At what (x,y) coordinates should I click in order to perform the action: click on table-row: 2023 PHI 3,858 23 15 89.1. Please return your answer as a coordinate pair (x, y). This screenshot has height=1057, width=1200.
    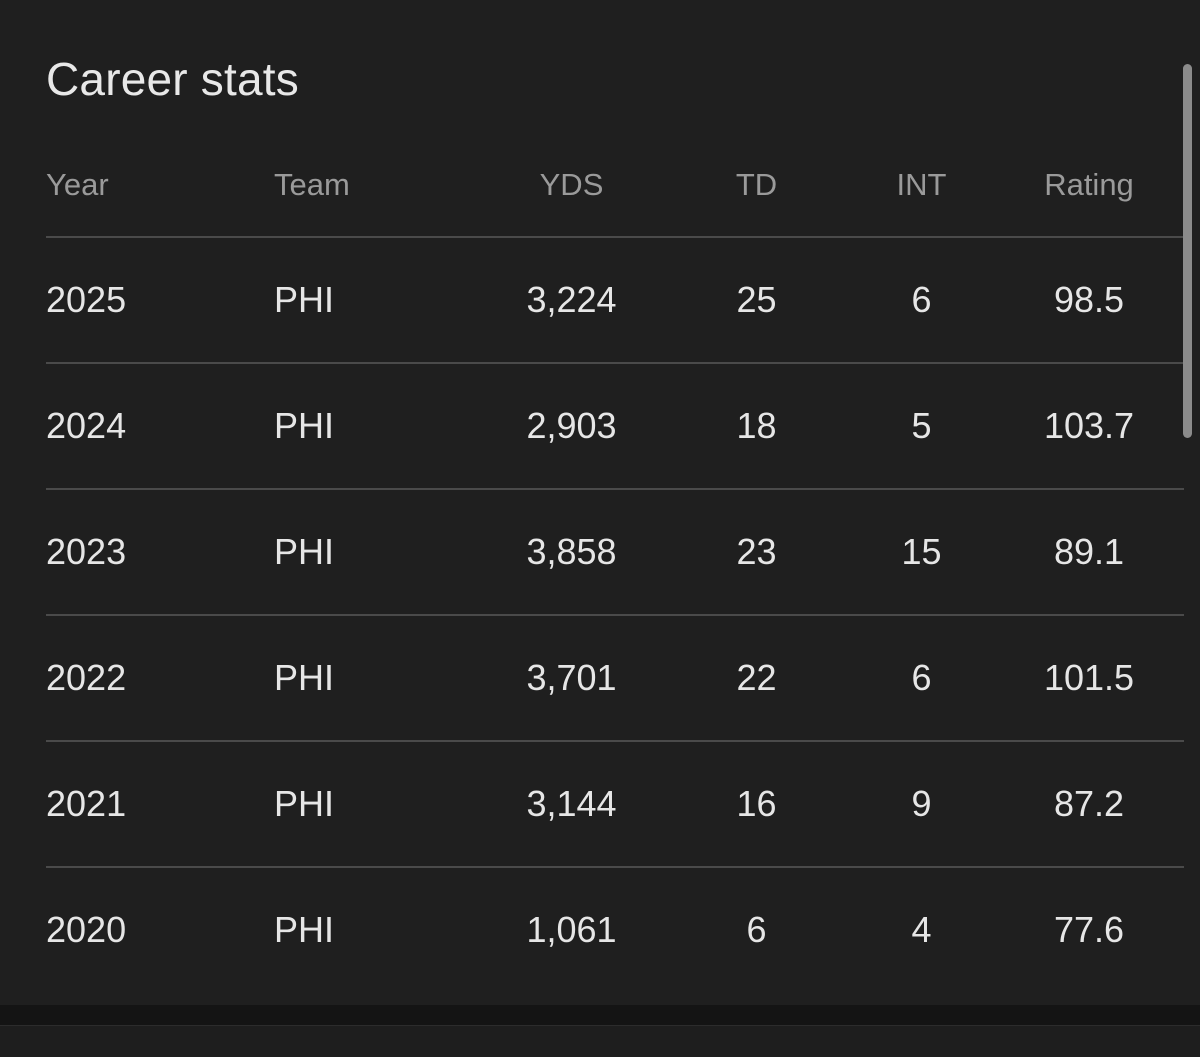
    Looking at the image, I should click on (615, 552).